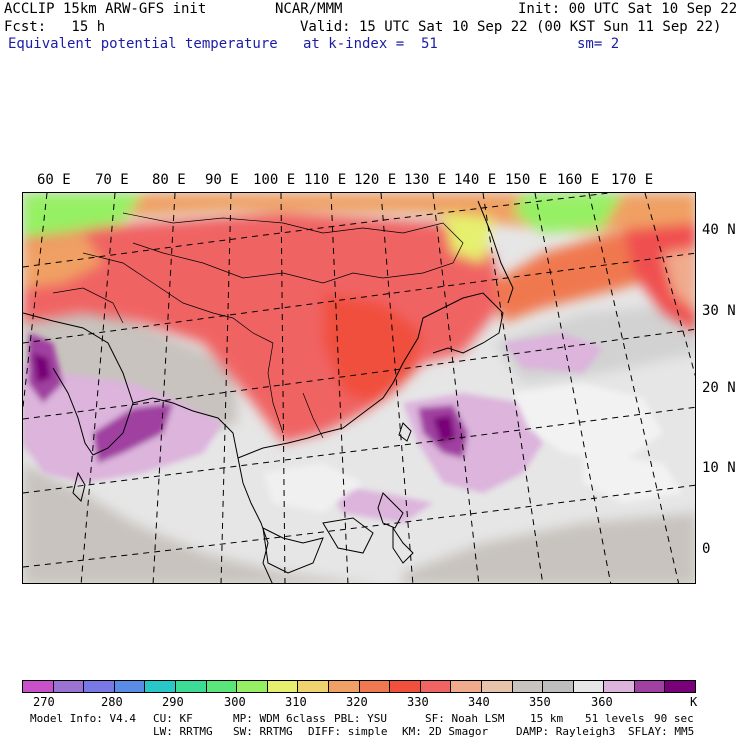 The height and width of the screenshot is (740, 740). I want to click on lat-label: 10 N, so click(719, 468).